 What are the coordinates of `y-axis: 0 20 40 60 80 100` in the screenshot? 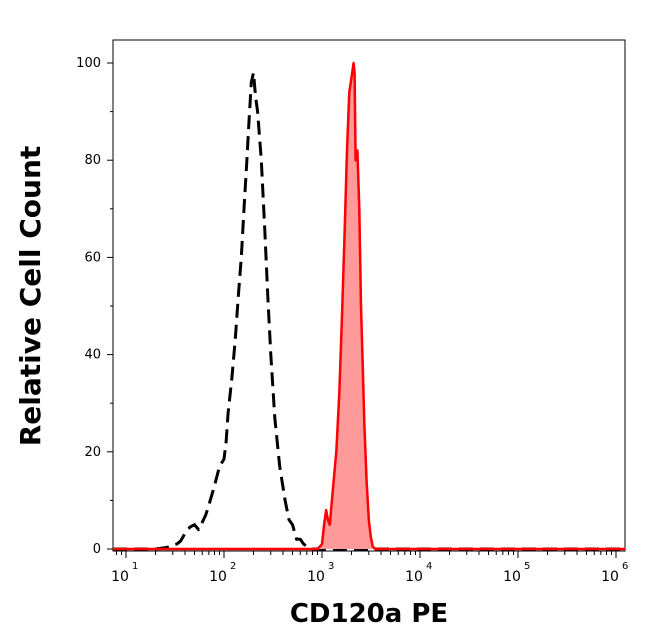 It's located at (94, 306).